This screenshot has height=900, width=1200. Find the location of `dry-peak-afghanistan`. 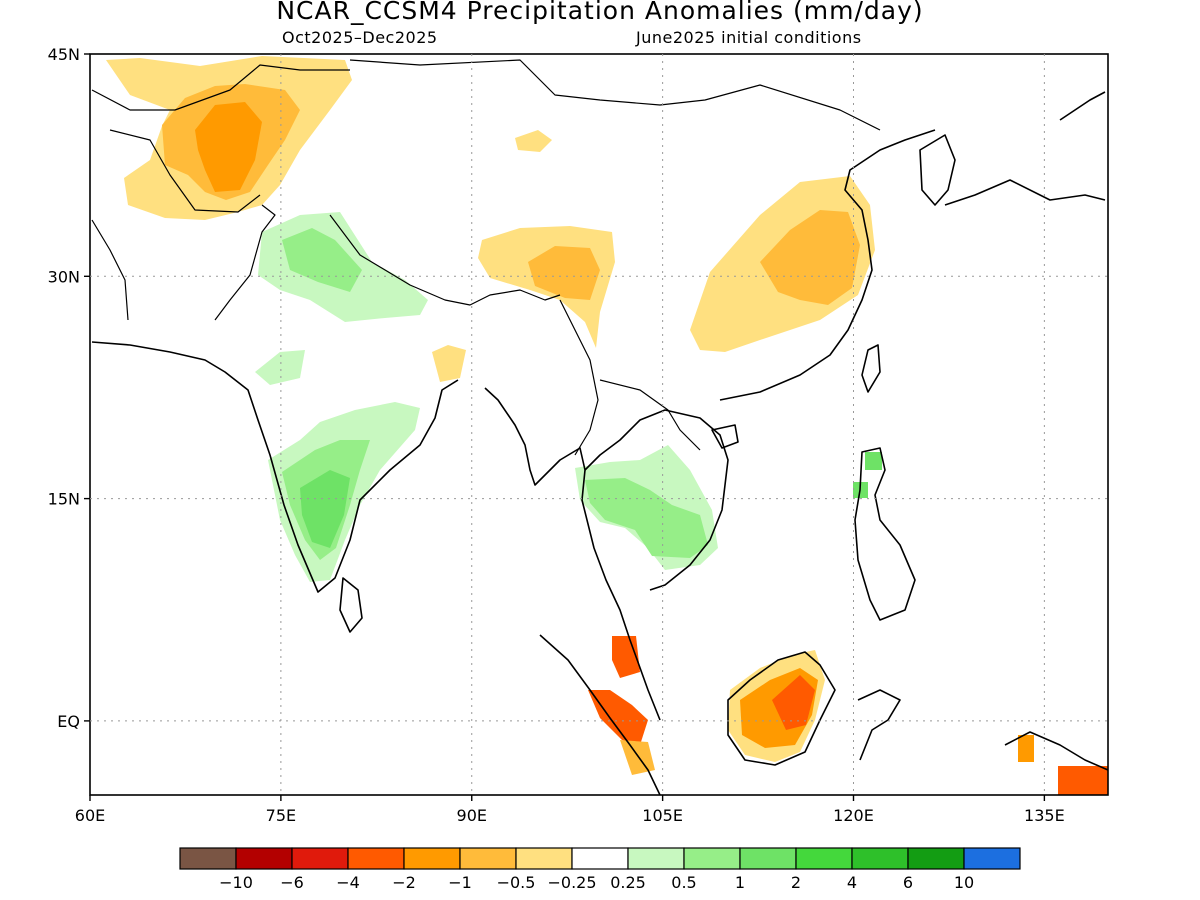

dry-peak-afghanistan is located at coordinates (228, 147).